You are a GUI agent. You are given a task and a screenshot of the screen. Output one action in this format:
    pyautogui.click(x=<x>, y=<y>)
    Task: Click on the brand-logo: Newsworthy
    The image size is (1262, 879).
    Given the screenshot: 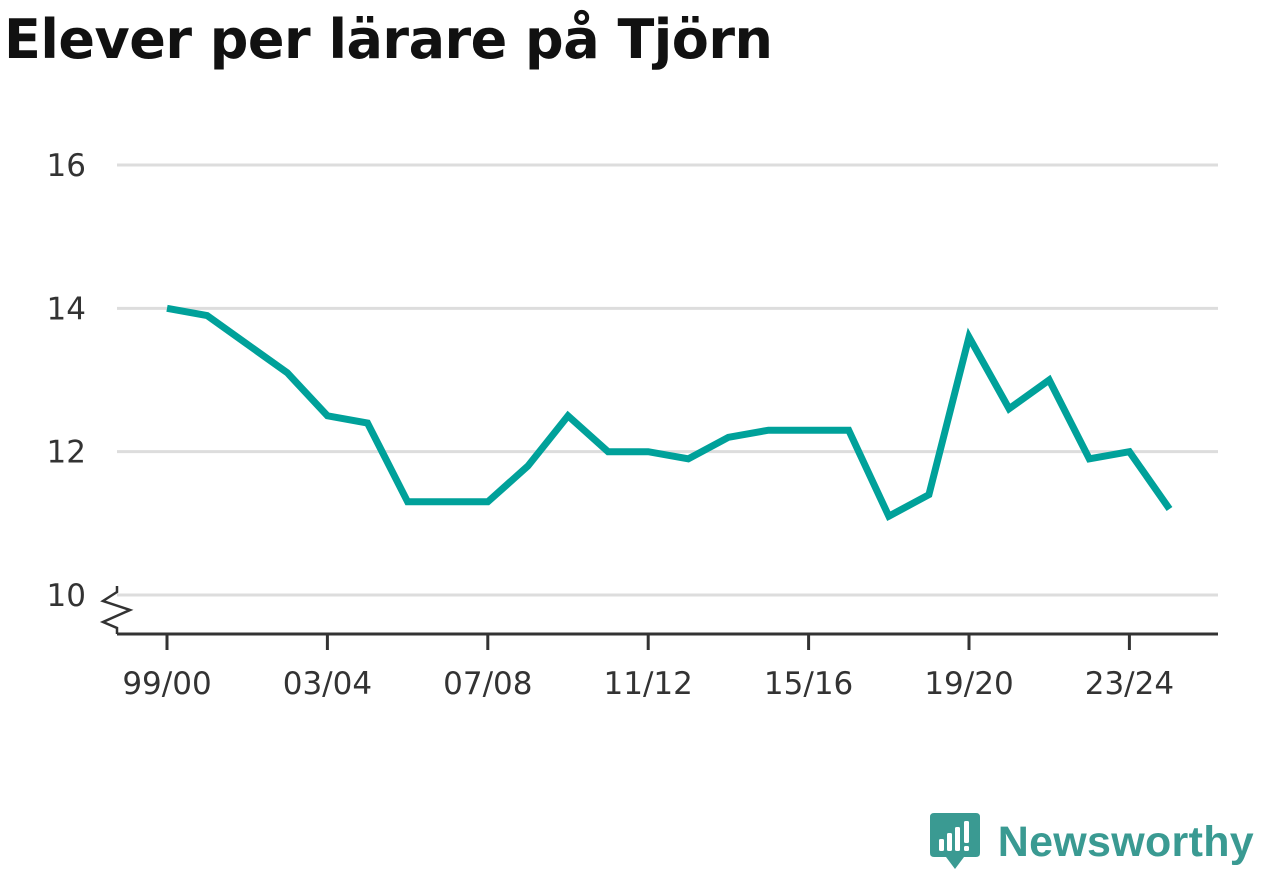 What is the action you would take?
    pyautogui.click(x=1091, y=842)
    